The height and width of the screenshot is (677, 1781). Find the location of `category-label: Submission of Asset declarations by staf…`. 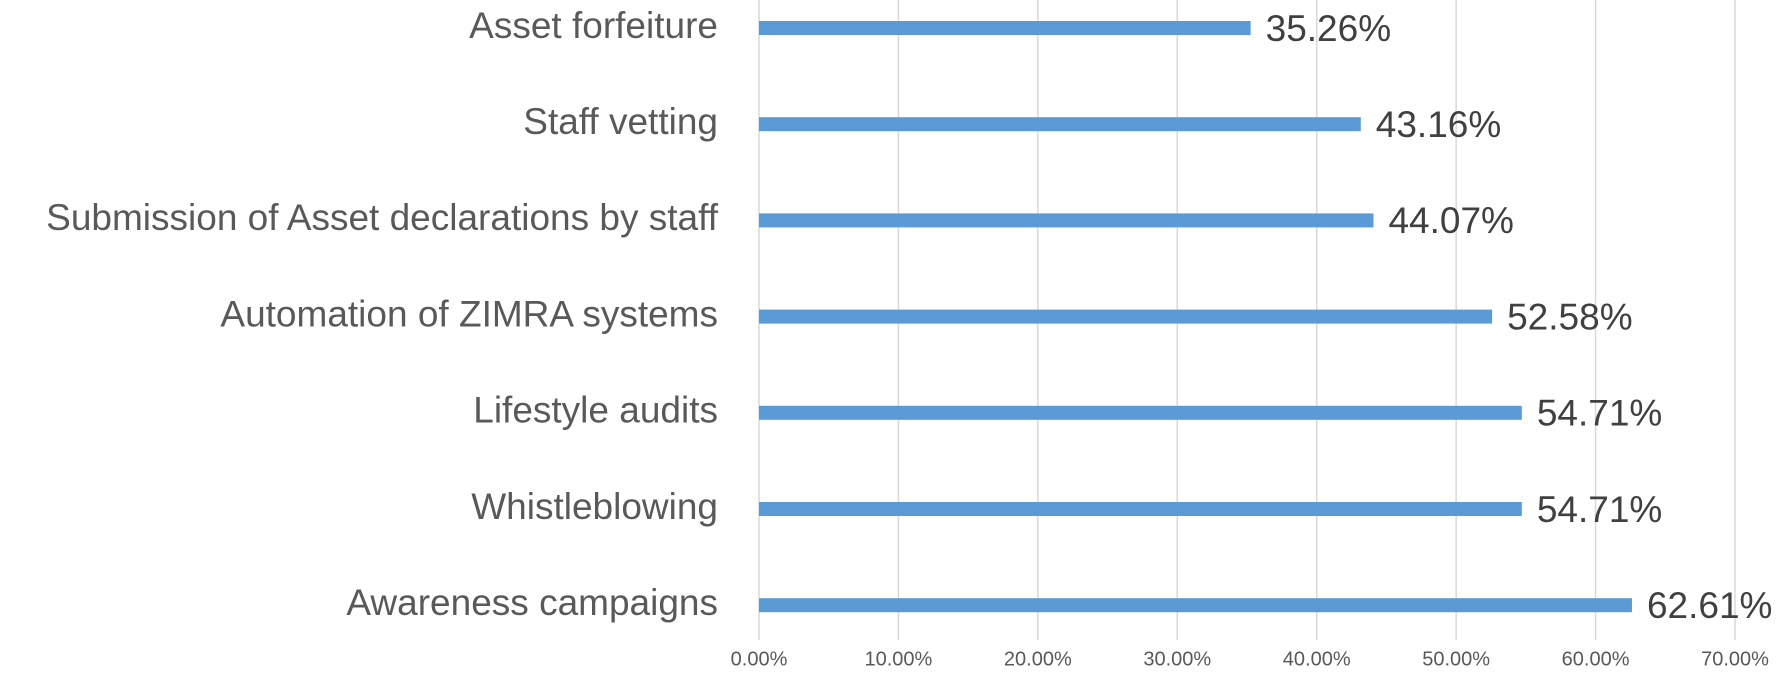

category-label: Submission of Asset declarations by staf… is located at coordinates (382, 217).